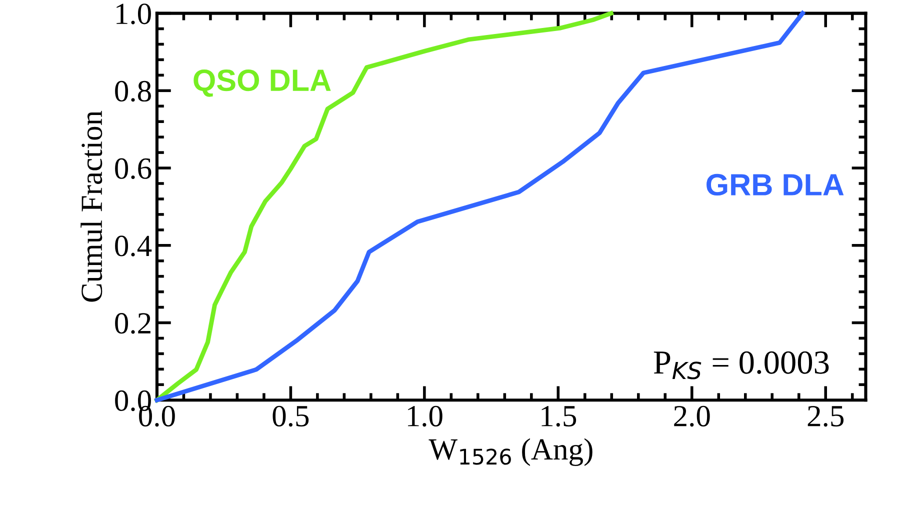 The width and height of the screenshot is (899, 511). Describe the element at coordinates (133, 169) in the screenshot. I see `y-tick-label: 0.6` at that location.